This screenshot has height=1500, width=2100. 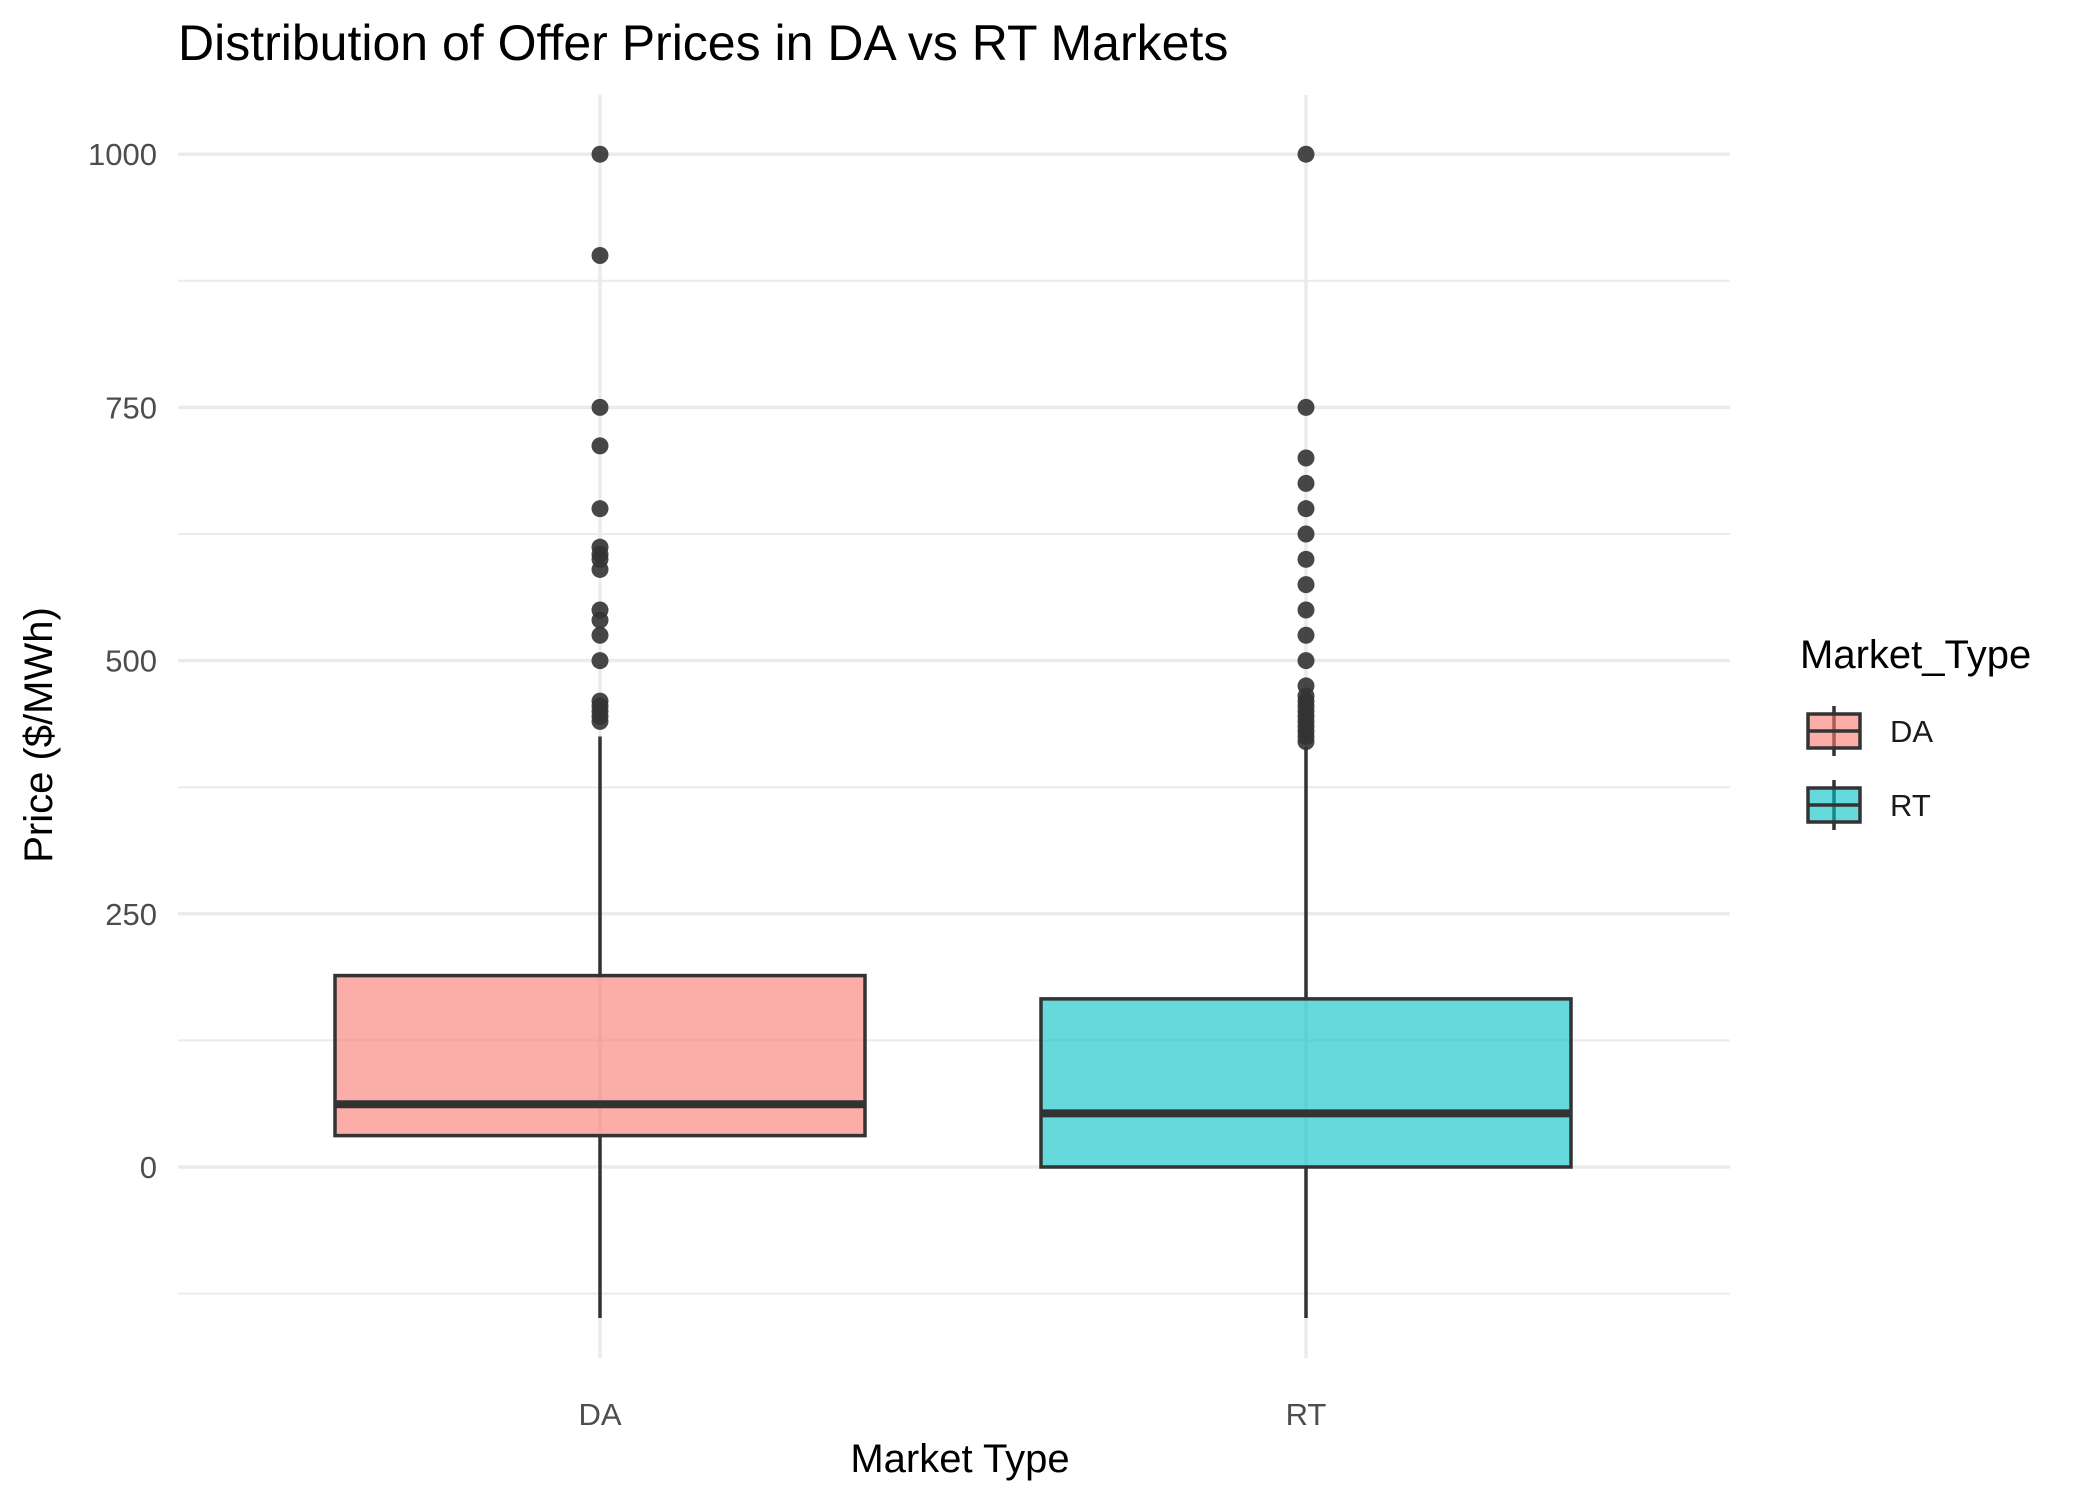 What do you see at coordinates (599, 1414) in the screenshot?
I see `x-tick-label: DA` at bounding box center [599, 1414].